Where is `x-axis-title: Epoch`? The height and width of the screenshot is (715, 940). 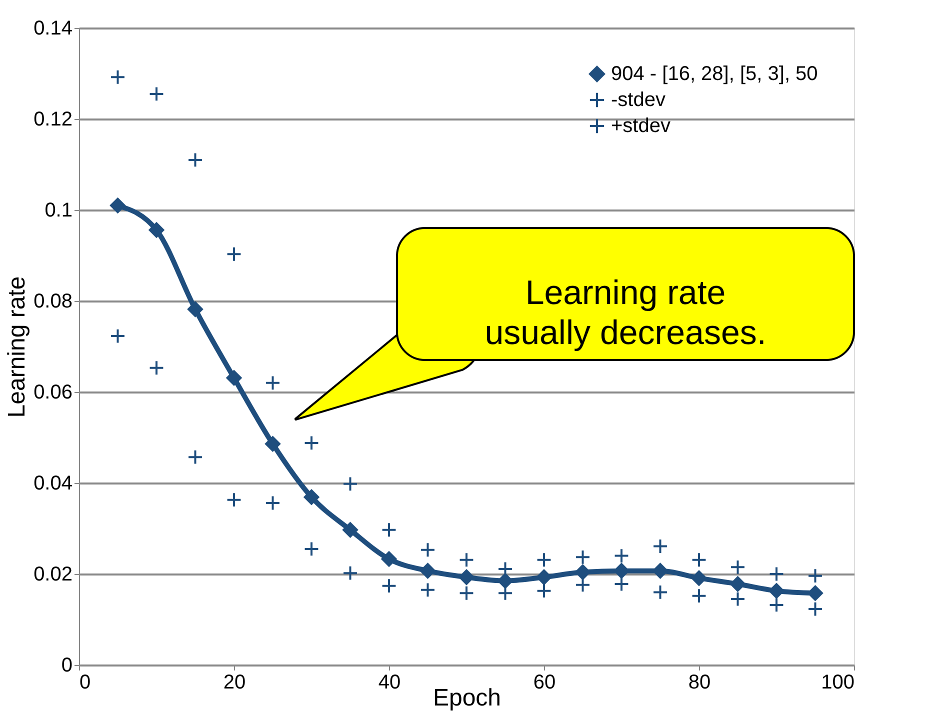
x-axis-title: Epoch is located at coordinates (467, 698).